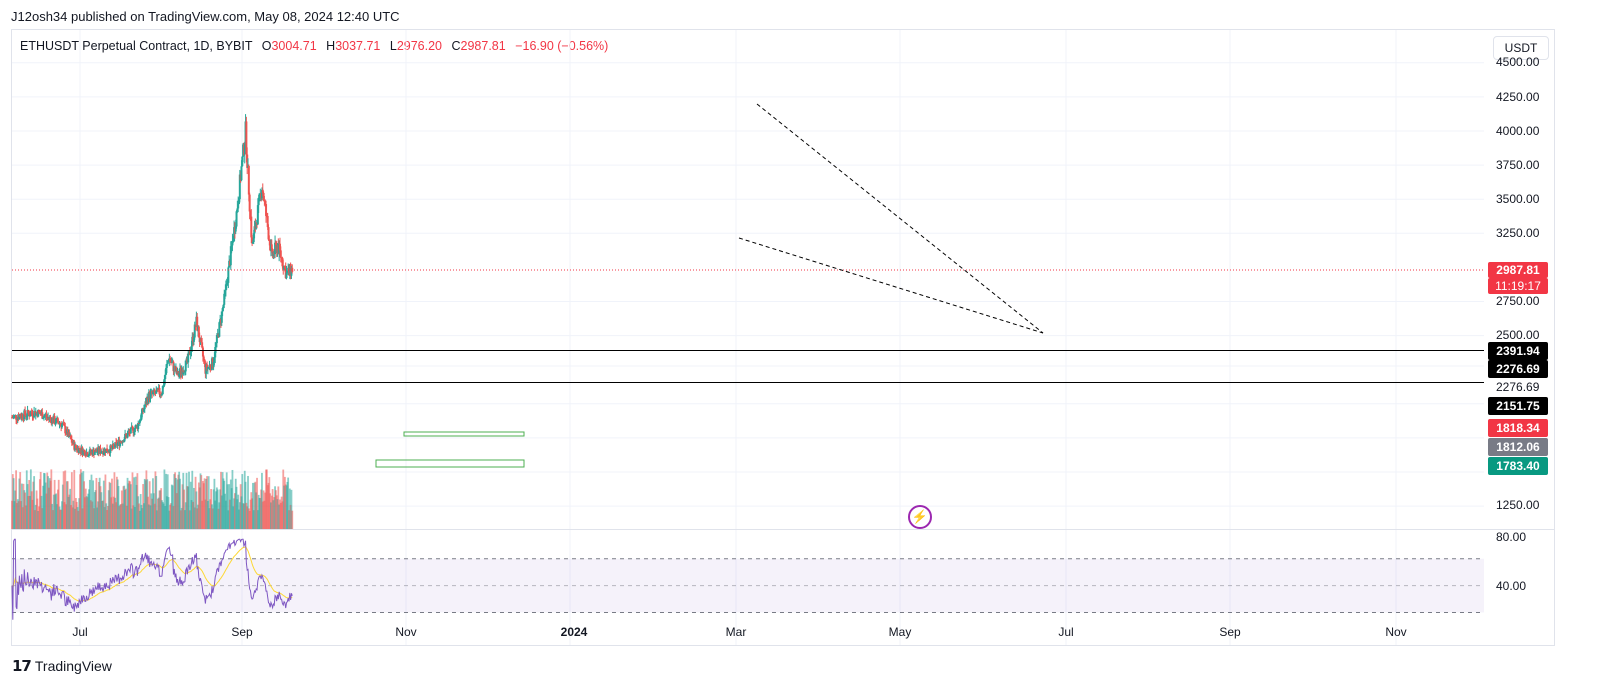 This screenshot has height=698, width=1600. Describe the element at coordinates (152, 286) in the screenshot. I see `candlesticks` at that location.